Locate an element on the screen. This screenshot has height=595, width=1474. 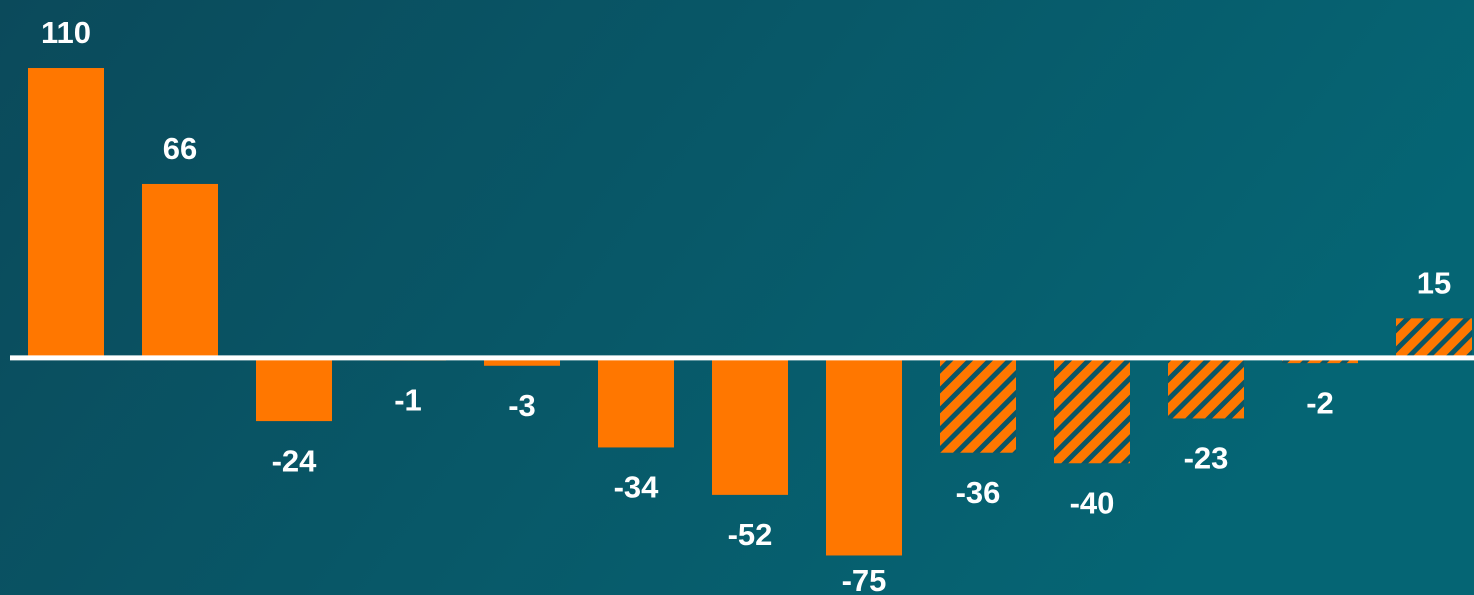
value-label: -2 is located at coordinates (1320, 402).